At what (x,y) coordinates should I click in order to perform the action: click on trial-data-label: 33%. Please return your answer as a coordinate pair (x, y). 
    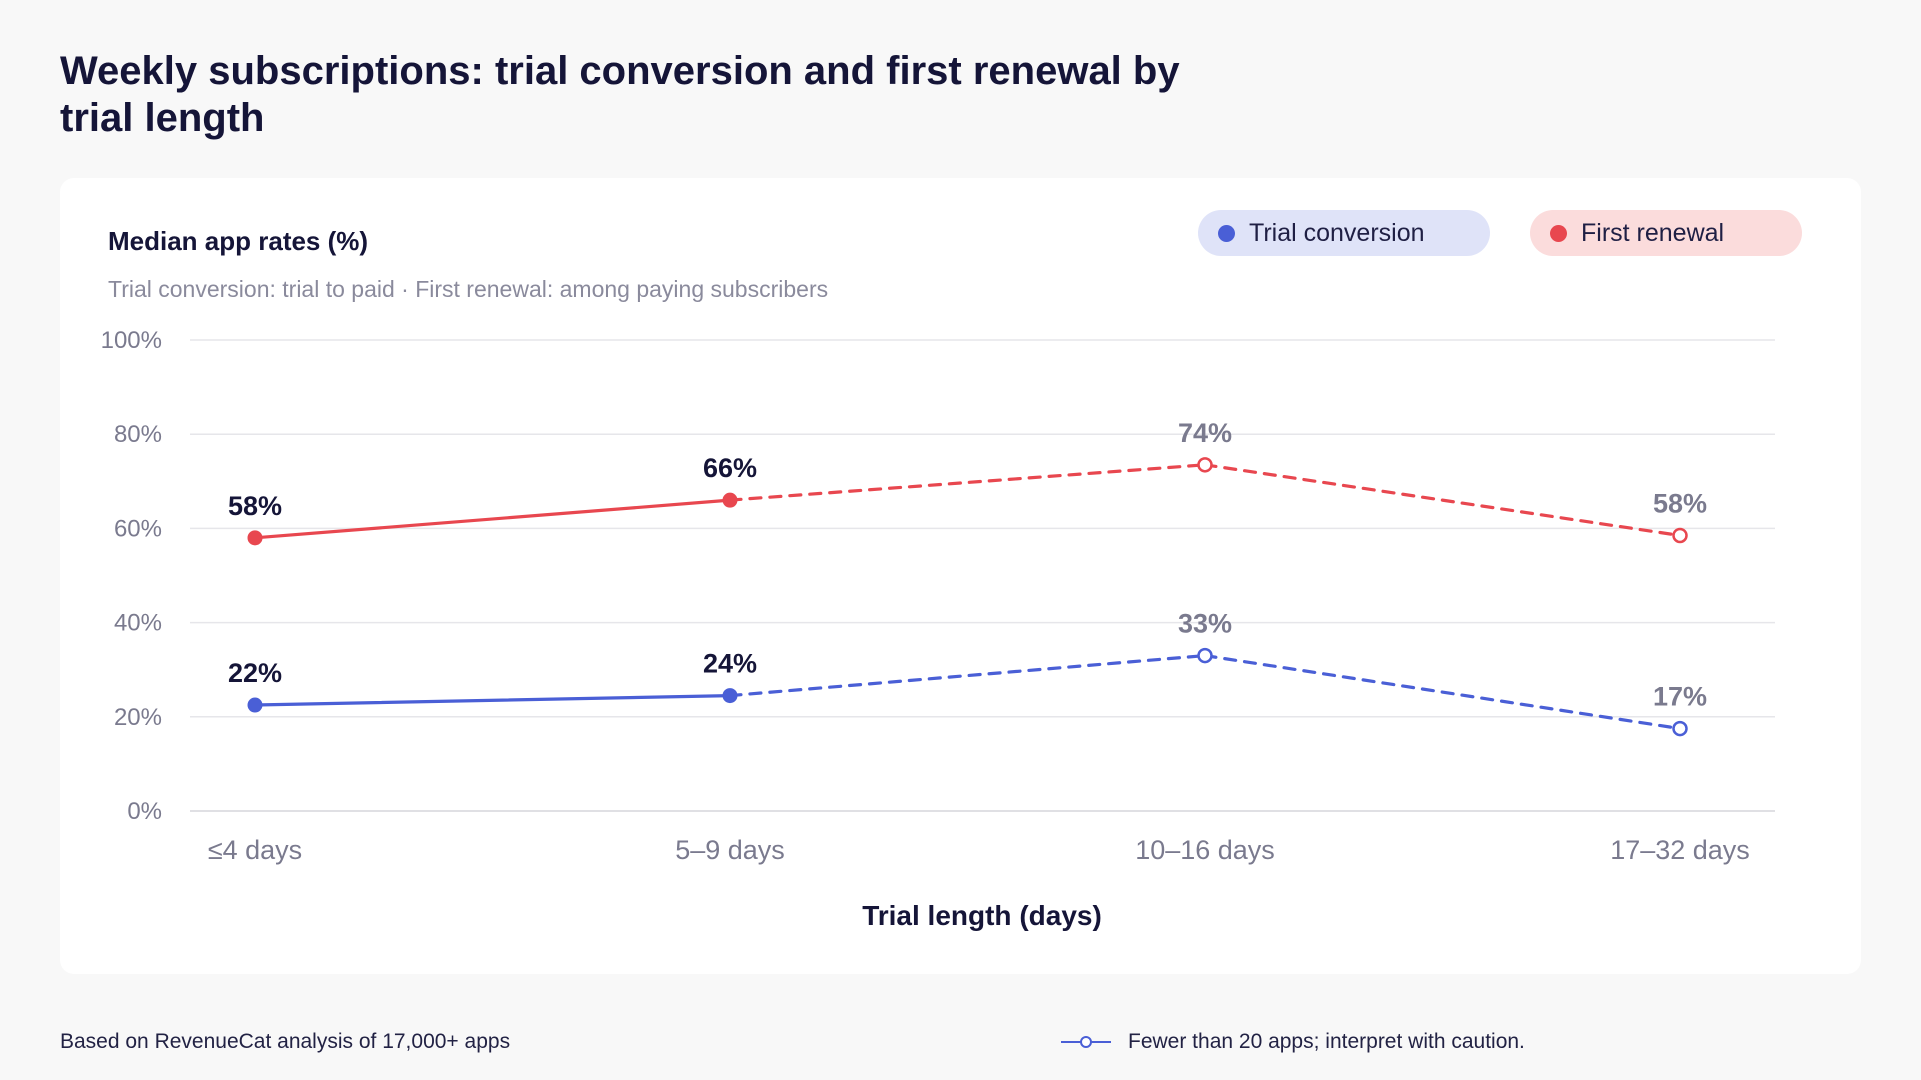
    Looking at the image, I should click on (1205, 624).